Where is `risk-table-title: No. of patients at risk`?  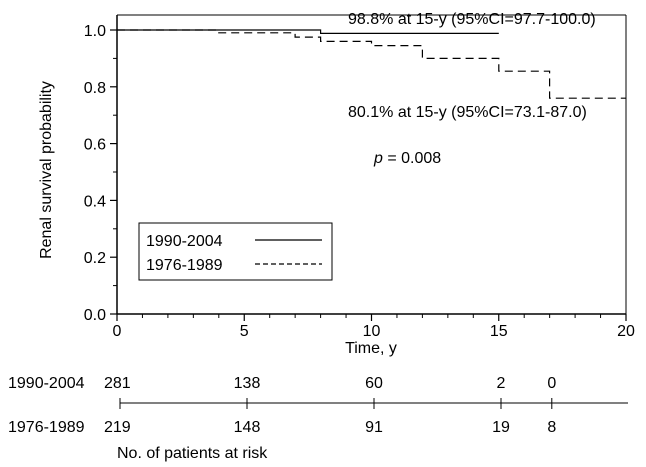 risk-table-title: No. of patients at risk is located at coordinates (192, 453).